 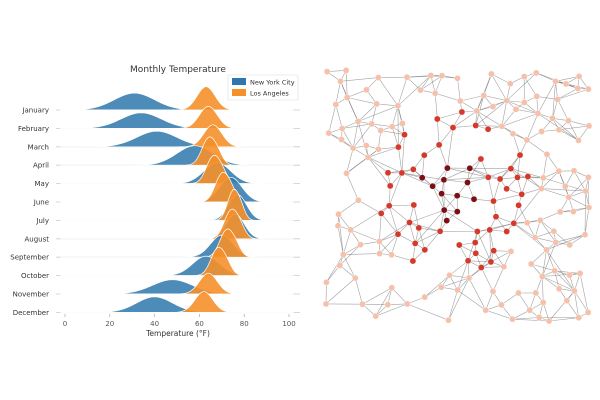 I want to click on nyc-density-june, so click(x=177, y=189).